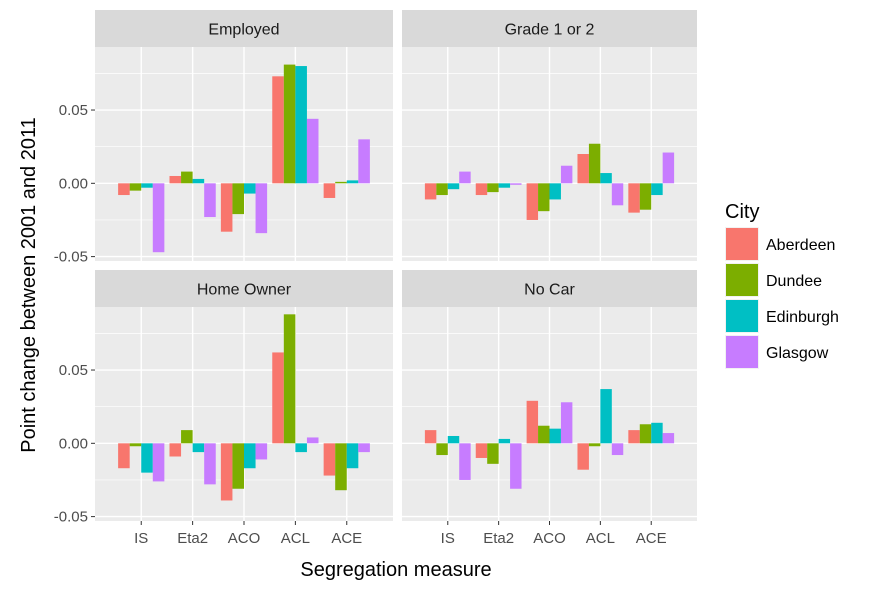 The image size is (885, 590). Describe the element at coordinates (346, 538) in the screenshot. I see `x-tick-label: ACE` at that location.